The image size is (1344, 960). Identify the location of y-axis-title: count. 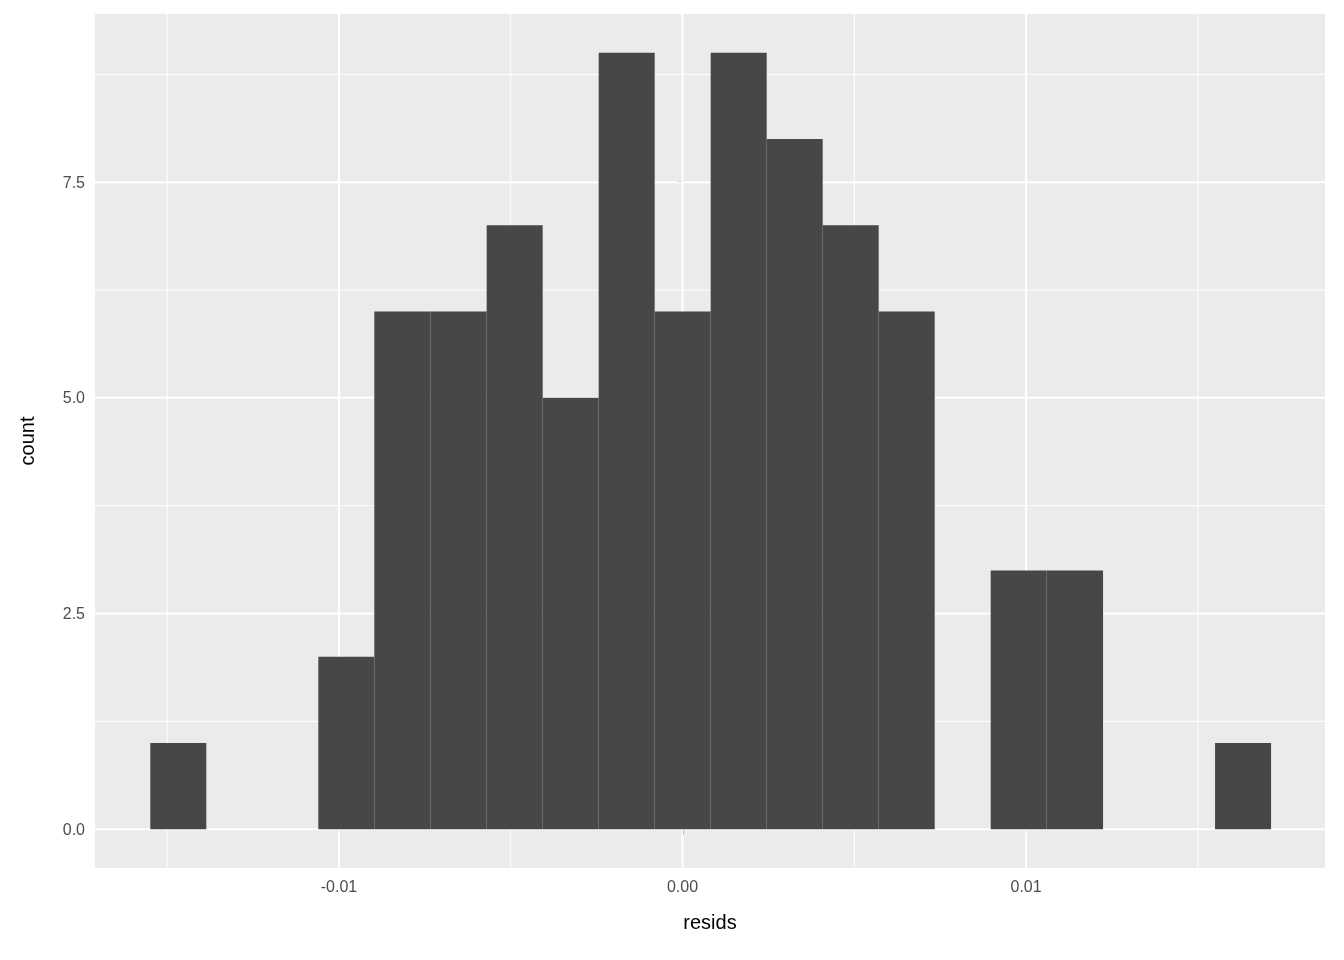
(27, 441).